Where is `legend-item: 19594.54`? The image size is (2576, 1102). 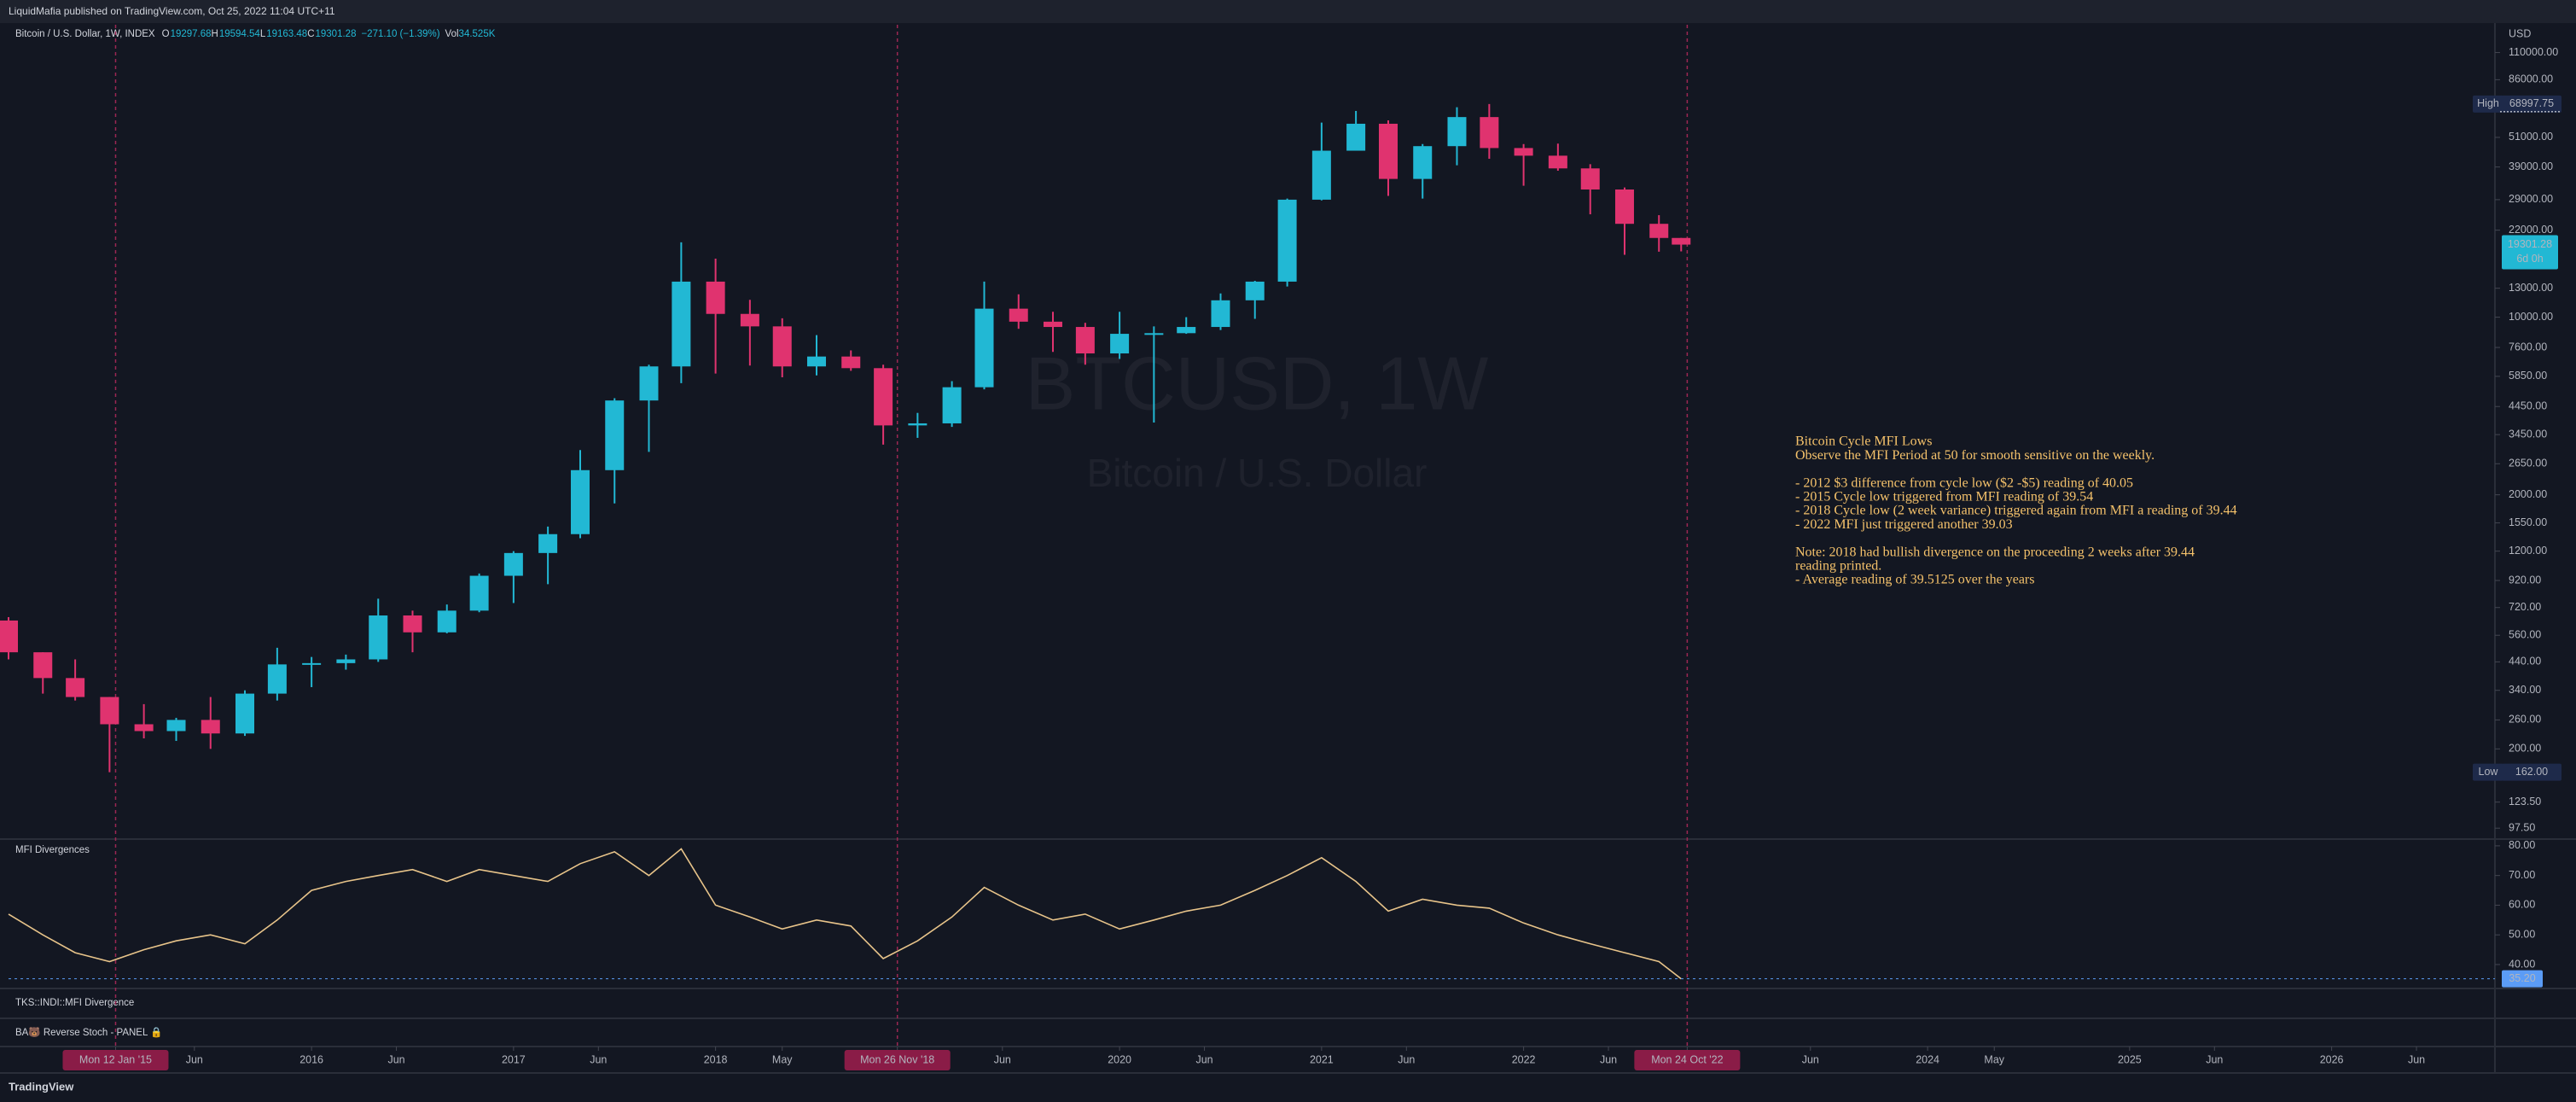 legend-item: 19594.54 is located at coordinates (240, 34).